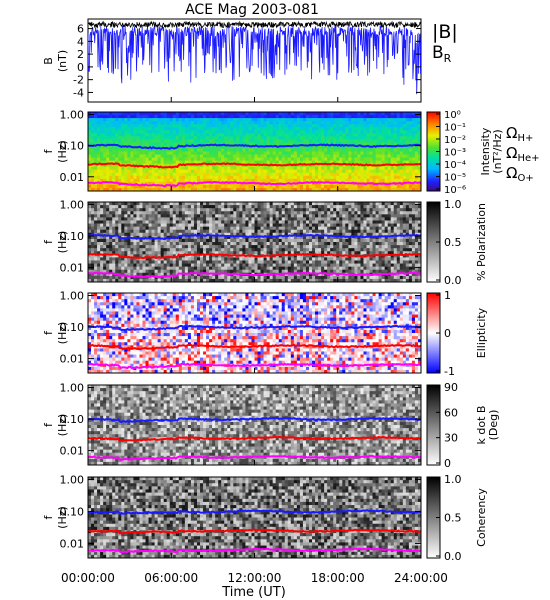 The height and width of the screenshot is (600, 550). Describe the element at coordinates (62, 425) in the screenshot. I see `k-dot-b-y-unit: (Hz)` at that location.